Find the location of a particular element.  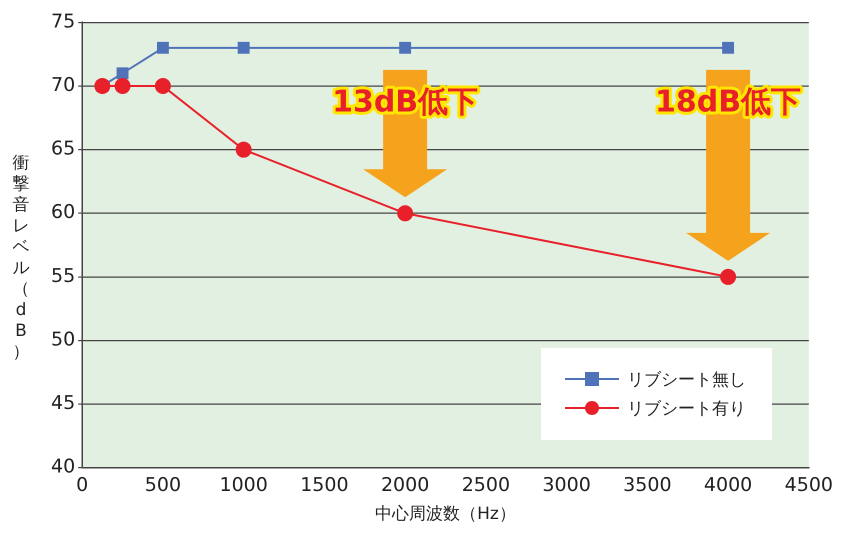

x-tick-label: 1000 is located at coordinates (243, 485).